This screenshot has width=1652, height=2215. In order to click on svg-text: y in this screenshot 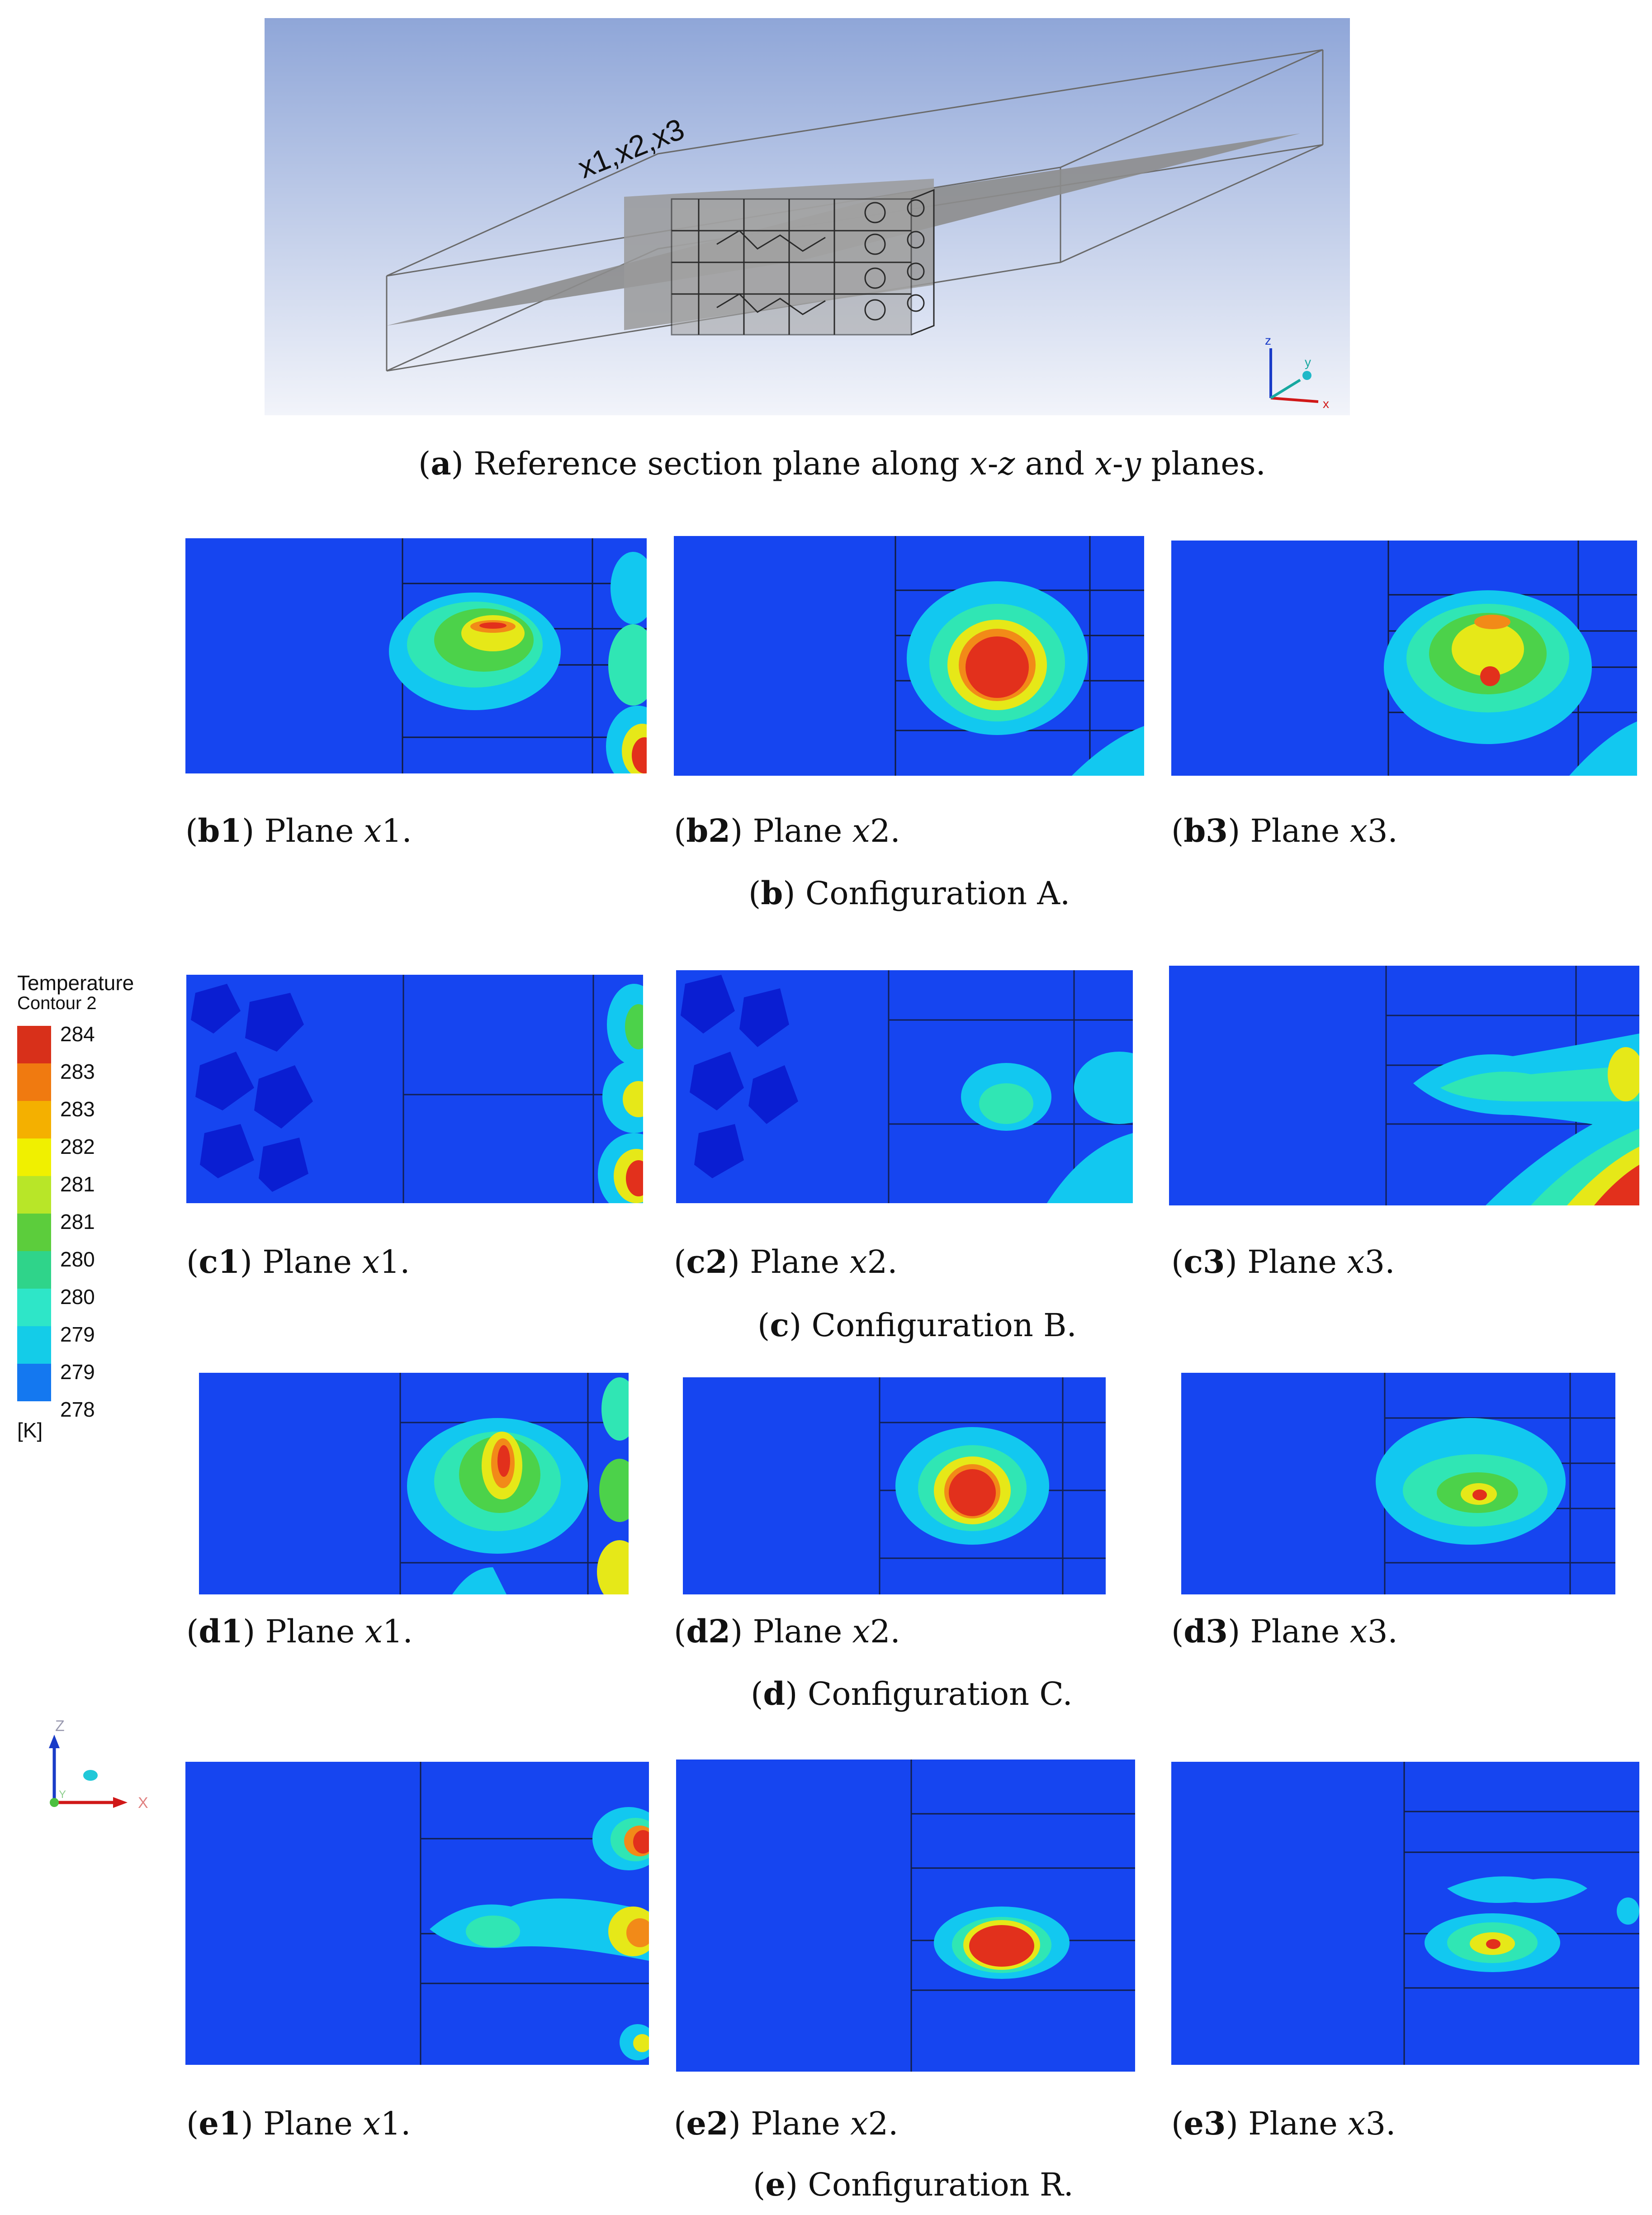, I will do `click(1308, 362)`.